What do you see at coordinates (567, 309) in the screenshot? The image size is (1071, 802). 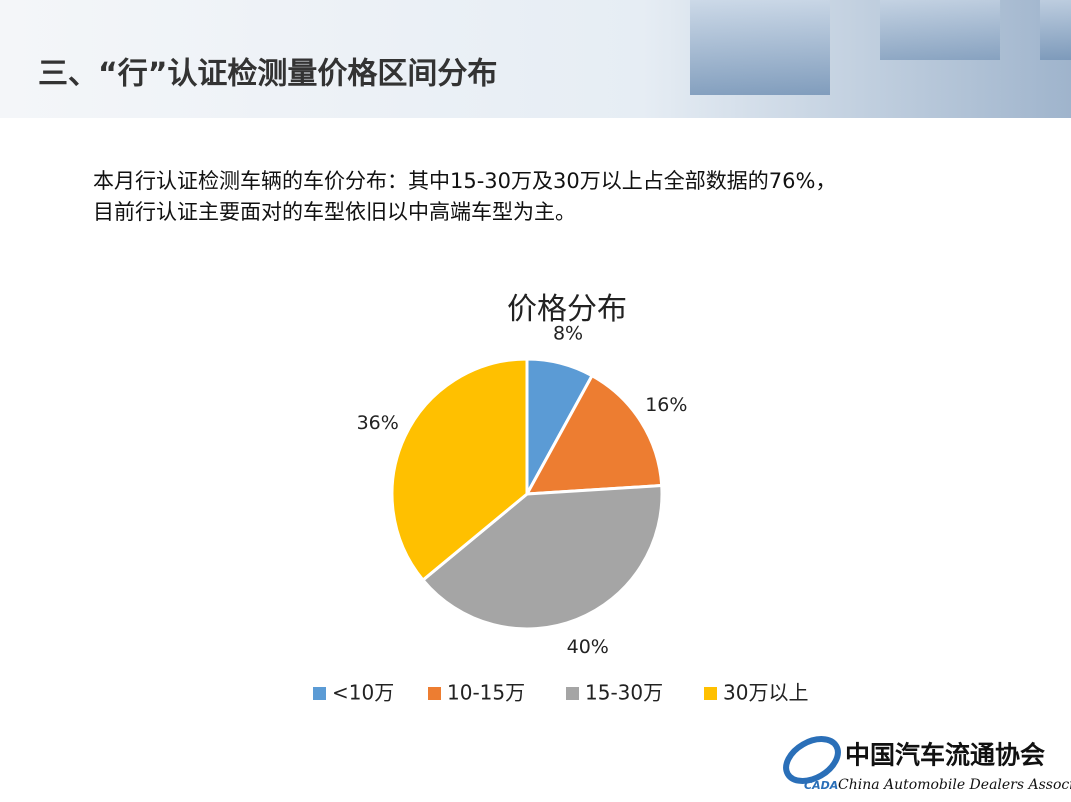 I see `chart-title: 价格分布` at bounding box center [567, 309].